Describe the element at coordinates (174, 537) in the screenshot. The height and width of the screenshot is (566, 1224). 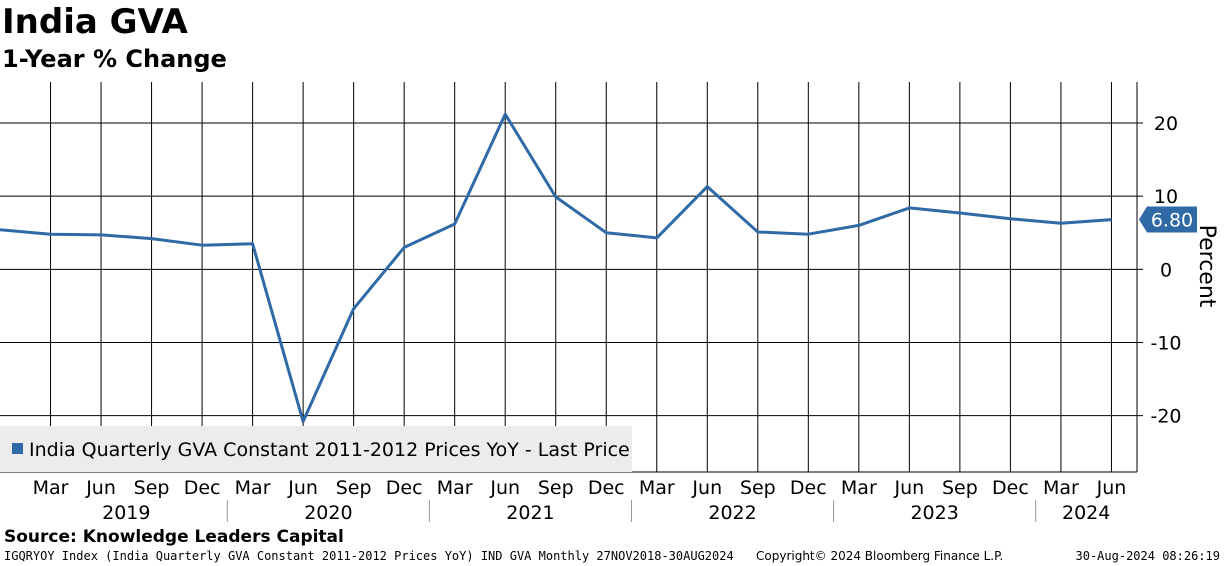
I see `source-note: Source: Knowledge Leaders Capital` at that location.